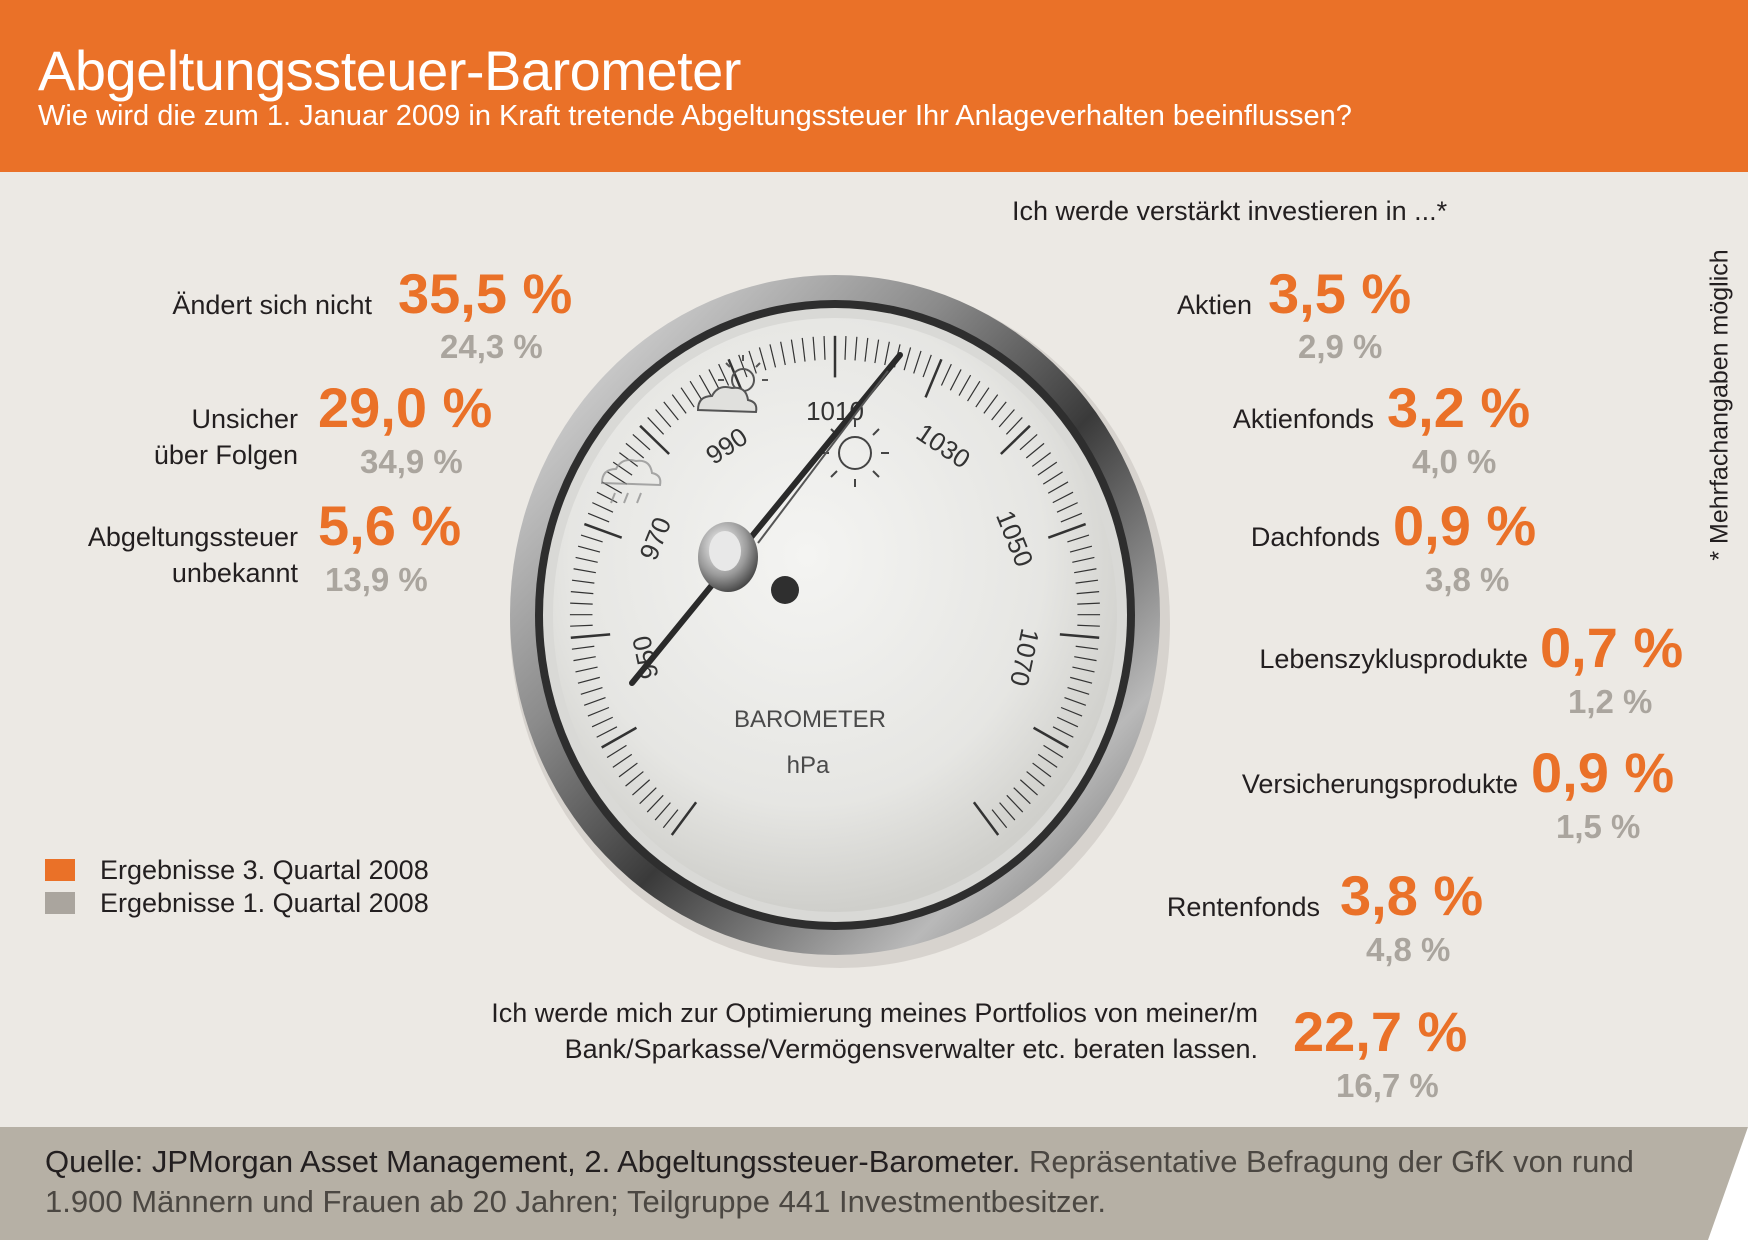  I want to click on footer-bar, so click(874, 1183).